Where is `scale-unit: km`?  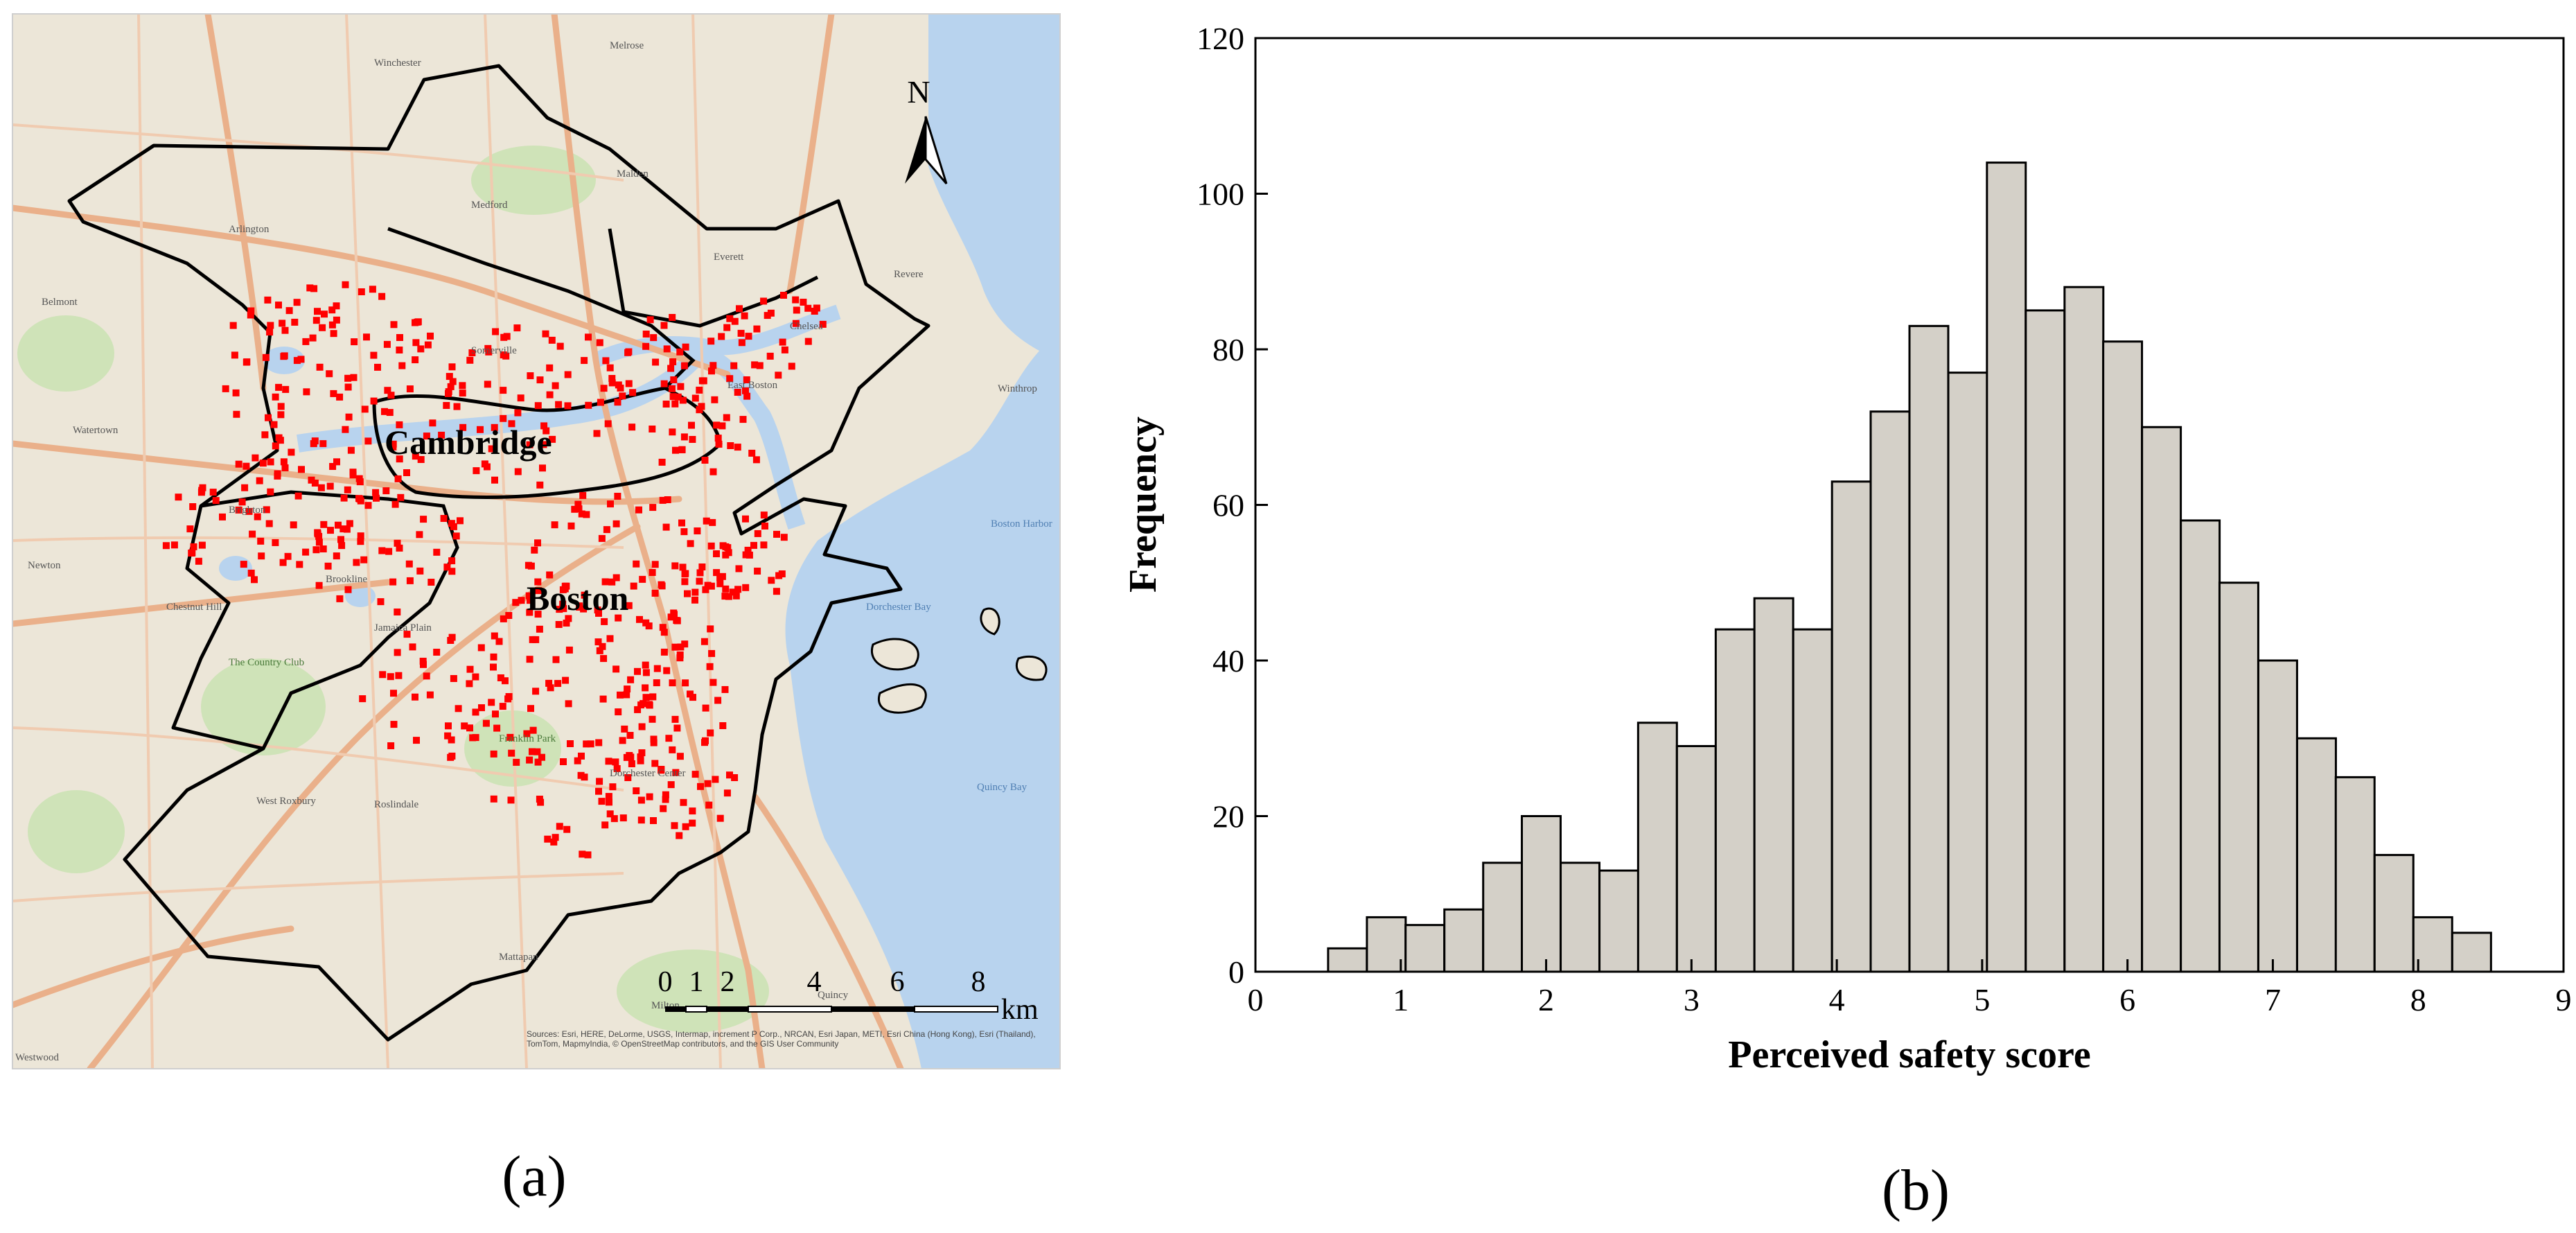 scale-unit: km is located at coordinates (1020, 1010).